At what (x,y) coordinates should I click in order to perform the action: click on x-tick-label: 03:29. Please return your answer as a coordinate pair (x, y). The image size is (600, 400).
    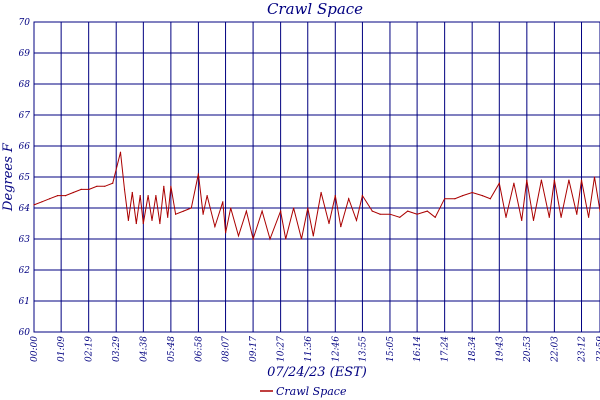
    Looking at the image, I should click on (117, 349).